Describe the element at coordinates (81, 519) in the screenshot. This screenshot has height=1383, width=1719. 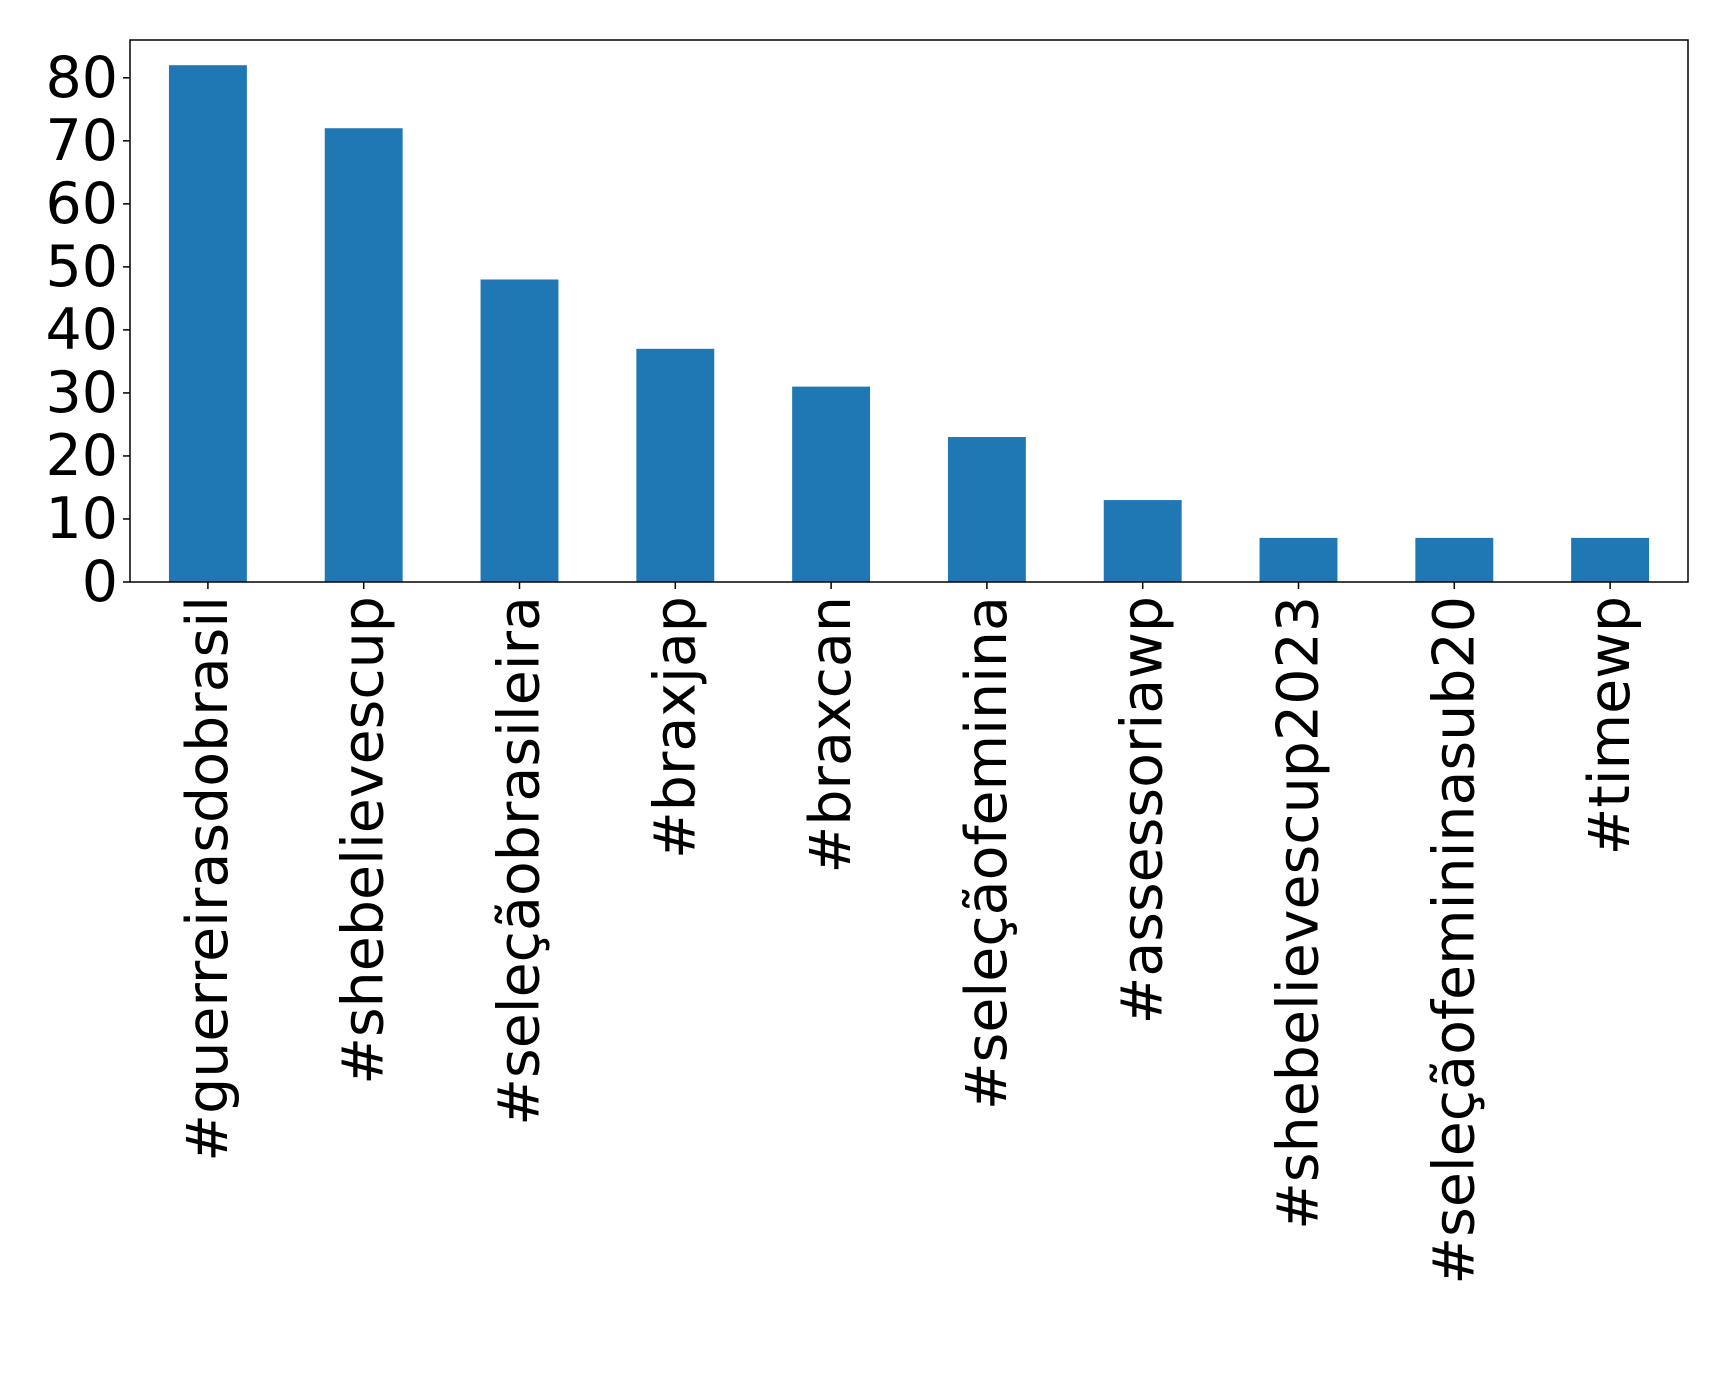
I see `y-tick-label: 10` at that location.